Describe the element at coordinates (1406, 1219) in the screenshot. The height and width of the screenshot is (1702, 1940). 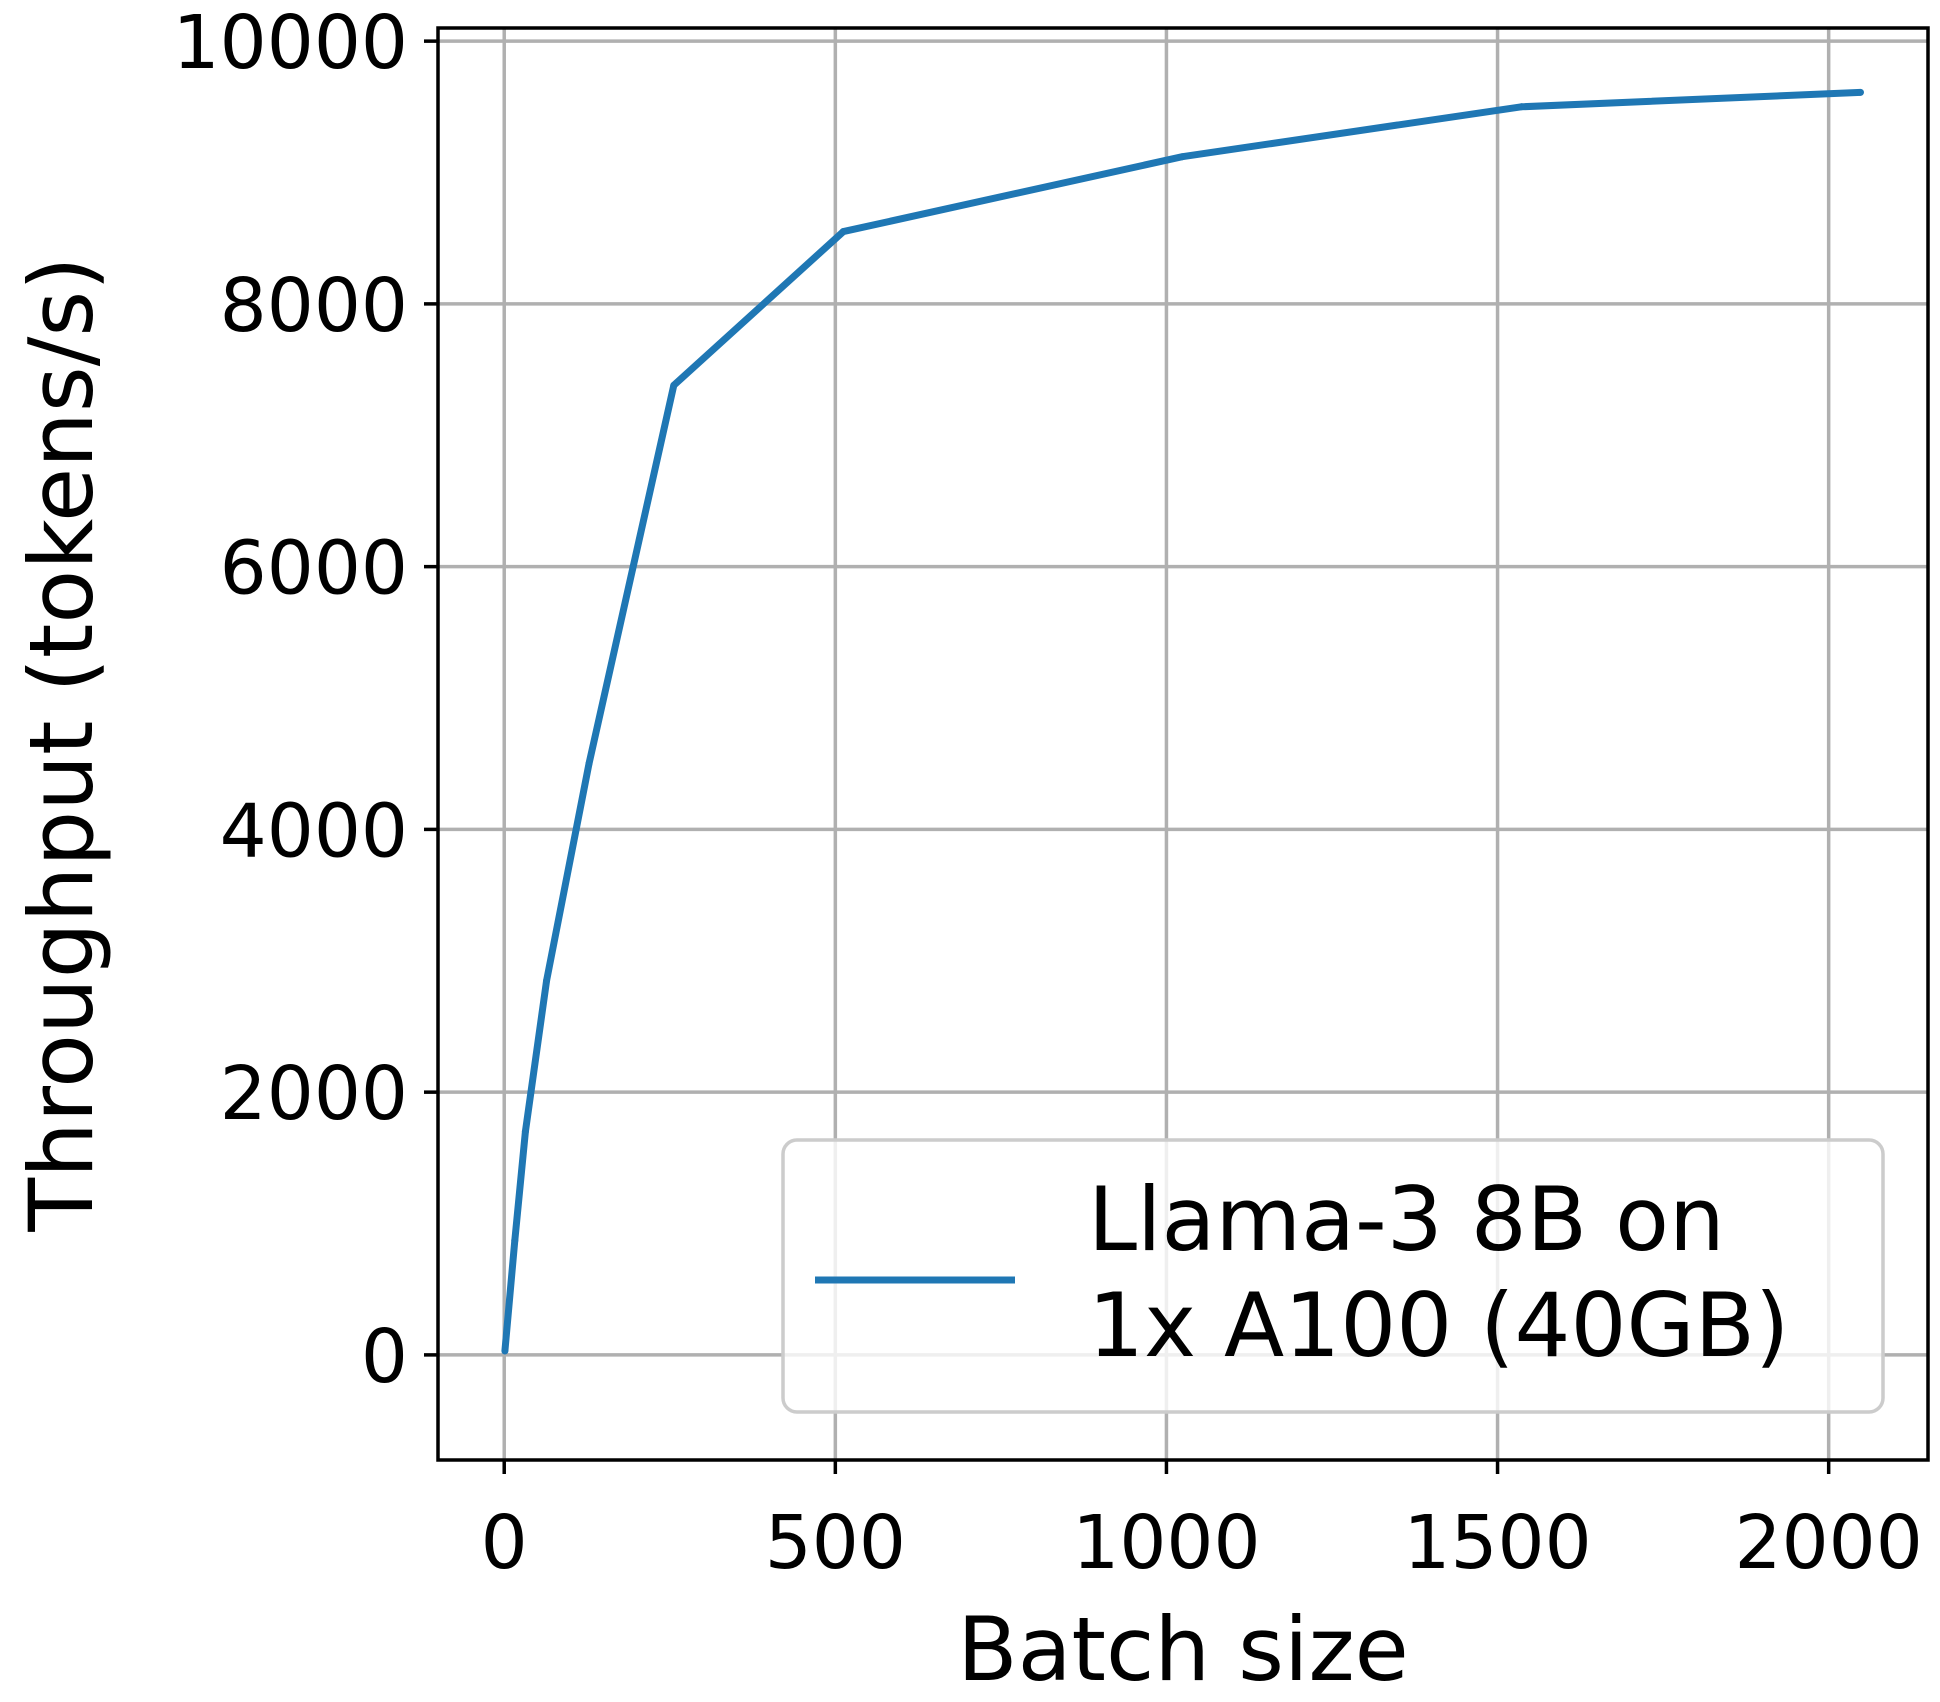
I see `legend-label-line-1: Llama-3 8B on` at that location.